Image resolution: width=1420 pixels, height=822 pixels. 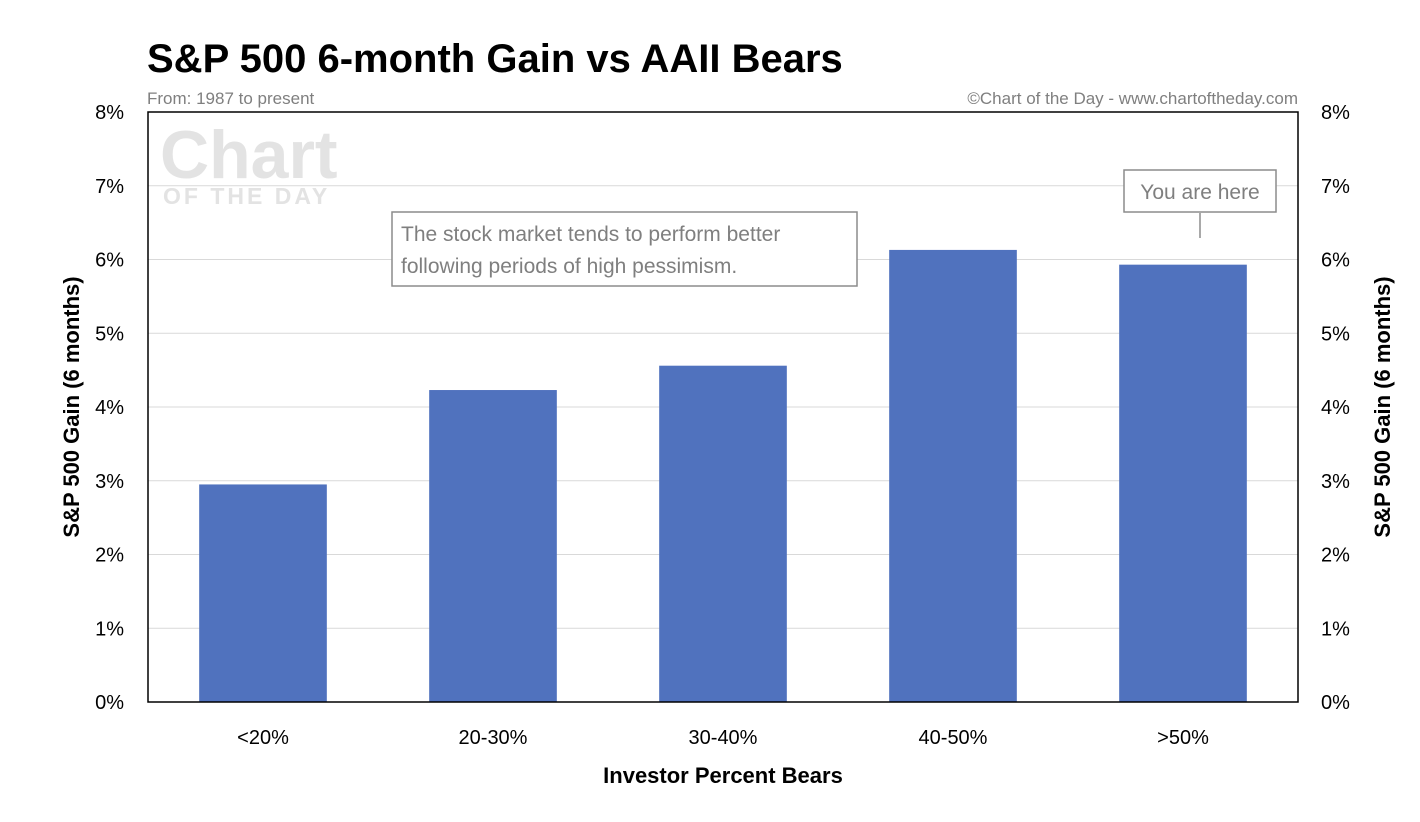 What do you see at coordinates (1335, 629) in the screenshot?
I see `y-tick-label-right: 1%` at bounding box center [1335, 629].